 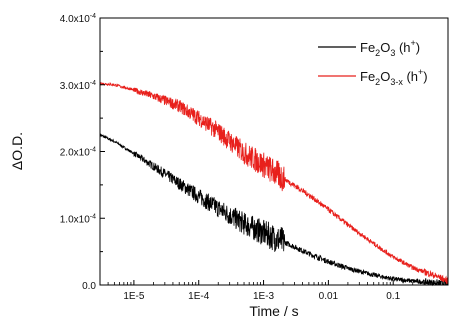 What do you see at coordinates (78, 153) in the screenshot?
I see `y-tick-label: 2.0x10⁻⁴` at bounding box center [78, 153].